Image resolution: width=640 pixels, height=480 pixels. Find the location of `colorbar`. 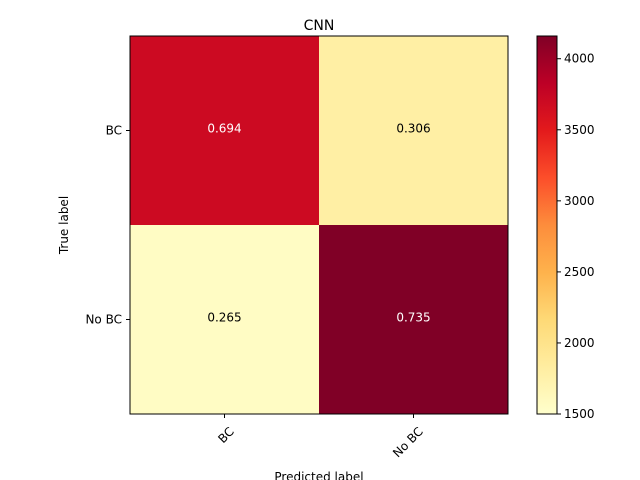

colorbar is located at coordinates (547, 225).